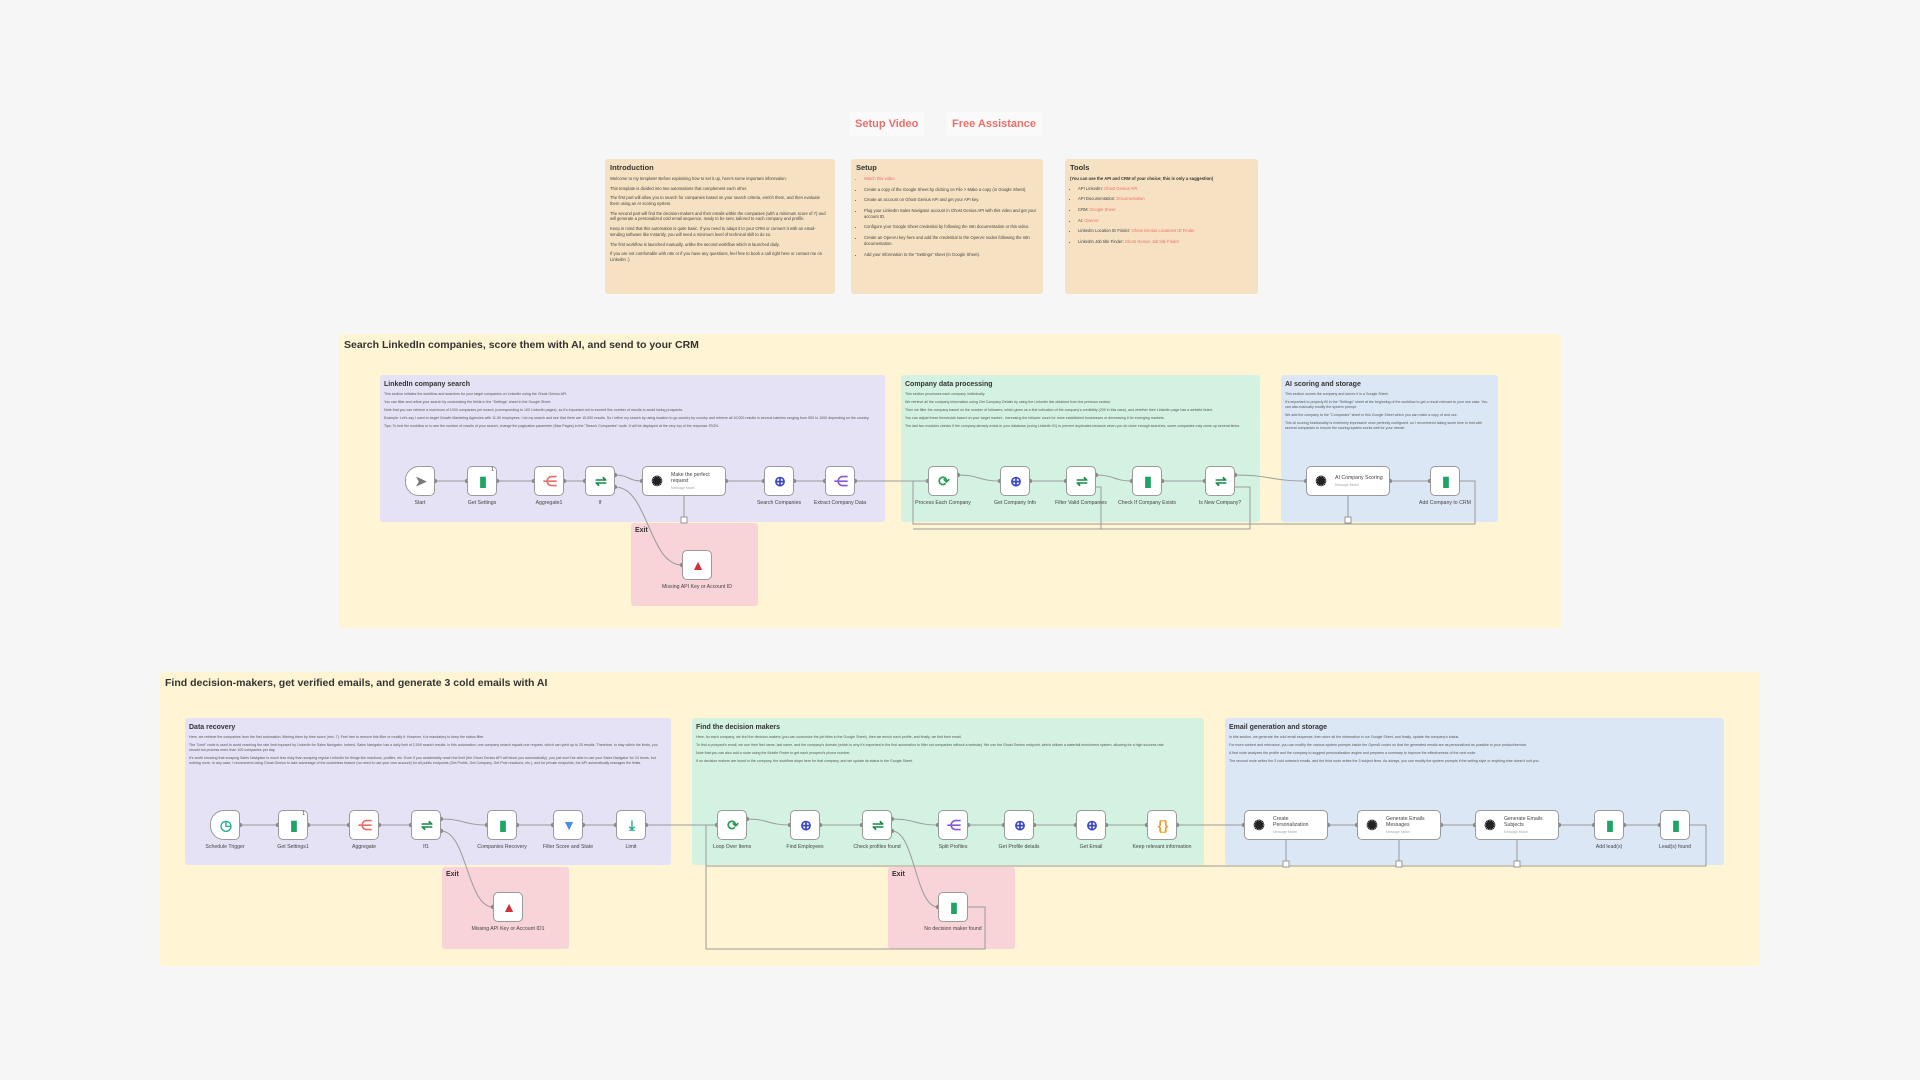 This screenshot has width=1920, height=1080. What do you see at coordinates (805, 847) in the screenshot?
I see `node-label: Find Employees` at bounding box center [805, 847].